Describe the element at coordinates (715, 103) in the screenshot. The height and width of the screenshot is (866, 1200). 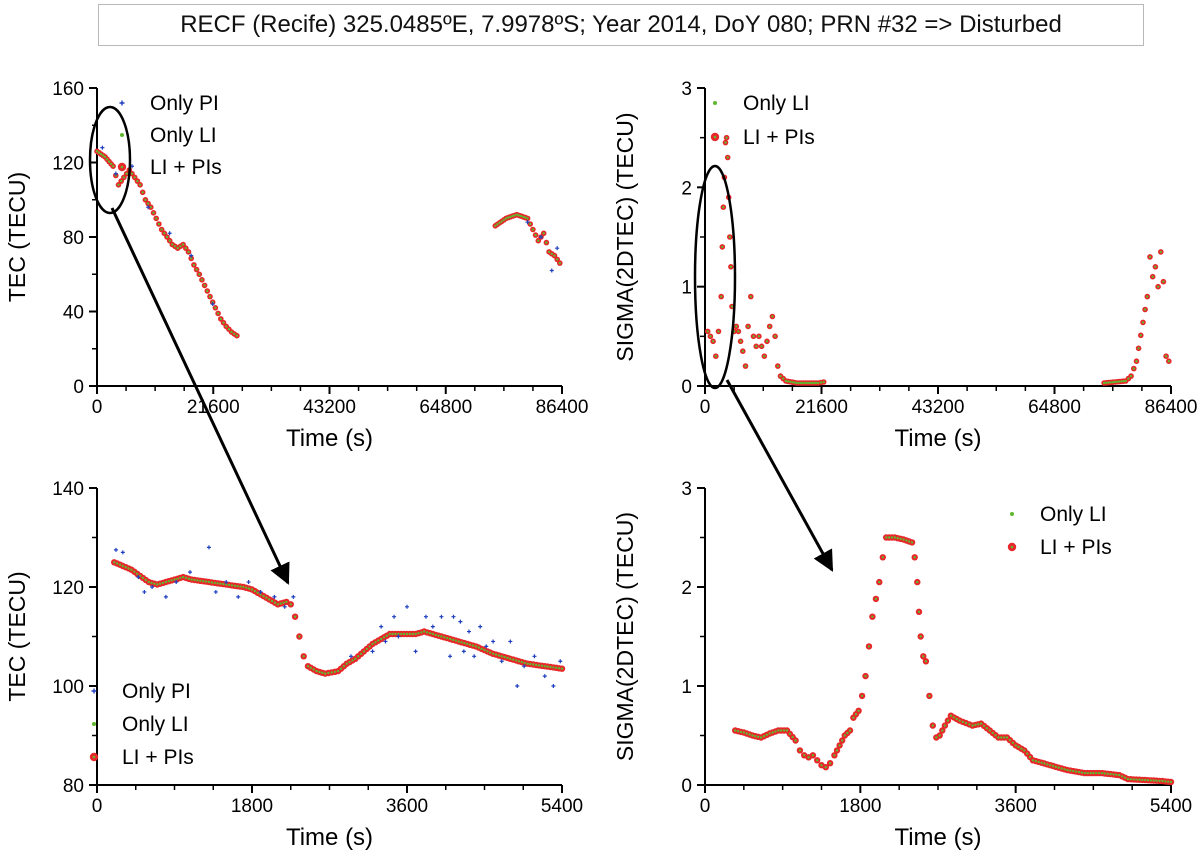
I see `legend-marker-only-li` at that location.